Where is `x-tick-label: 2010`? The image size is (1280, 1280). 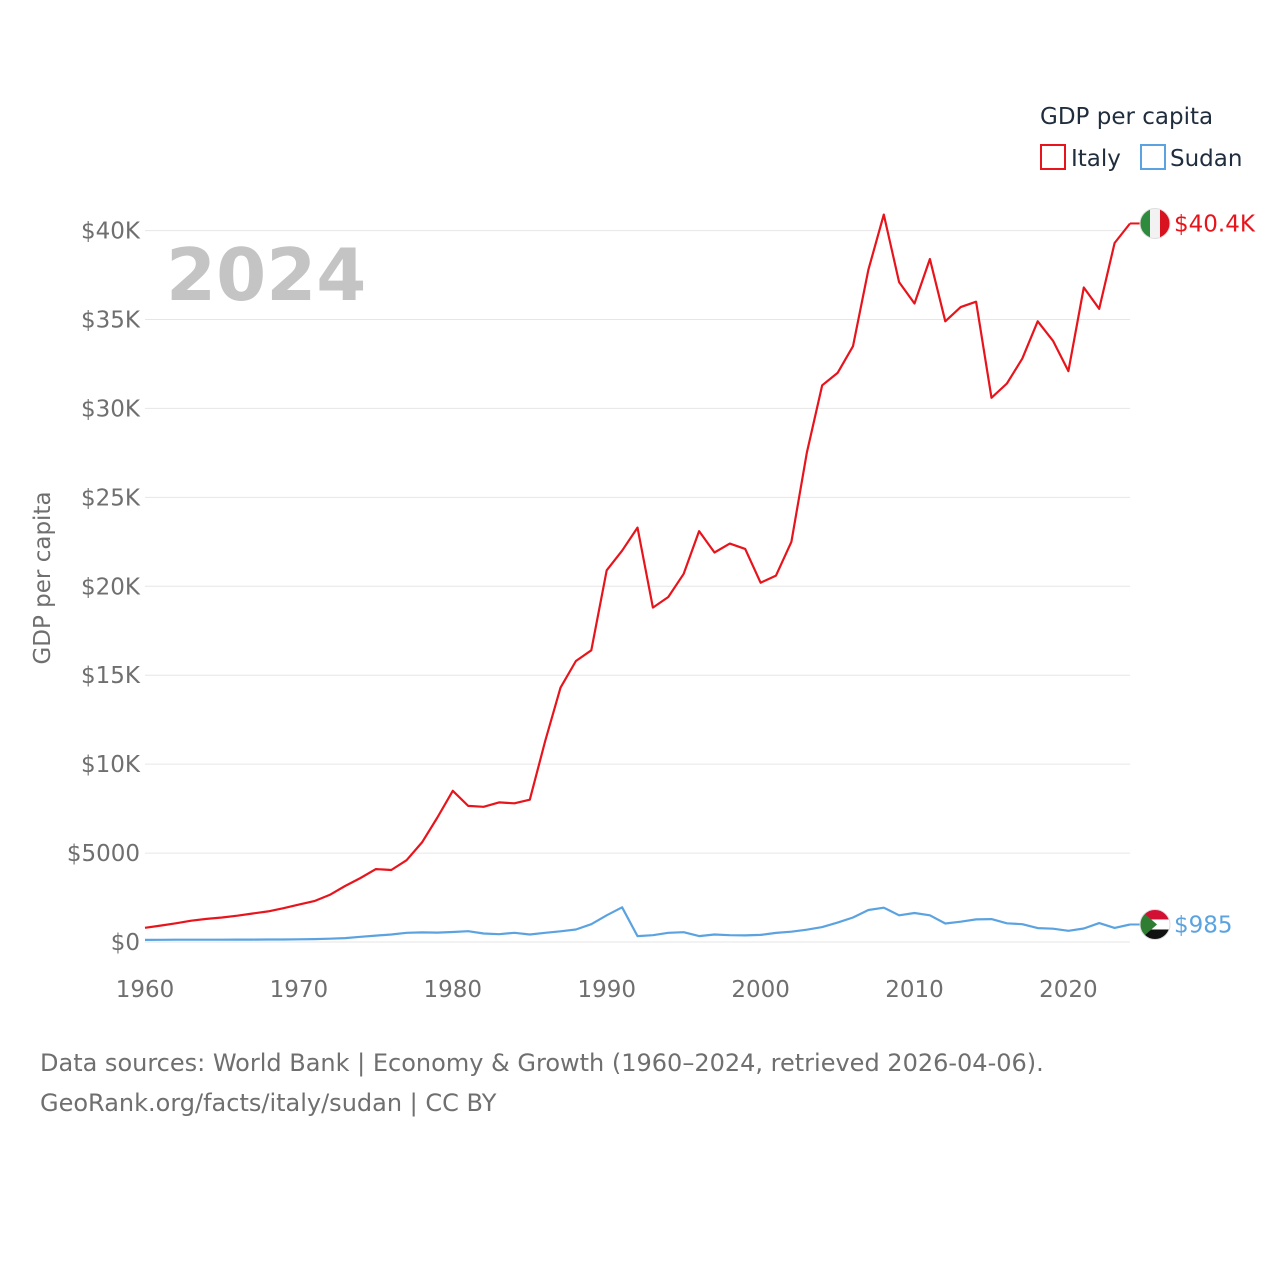 x-tick-label: 2010 is located at coordinates (914, 990).